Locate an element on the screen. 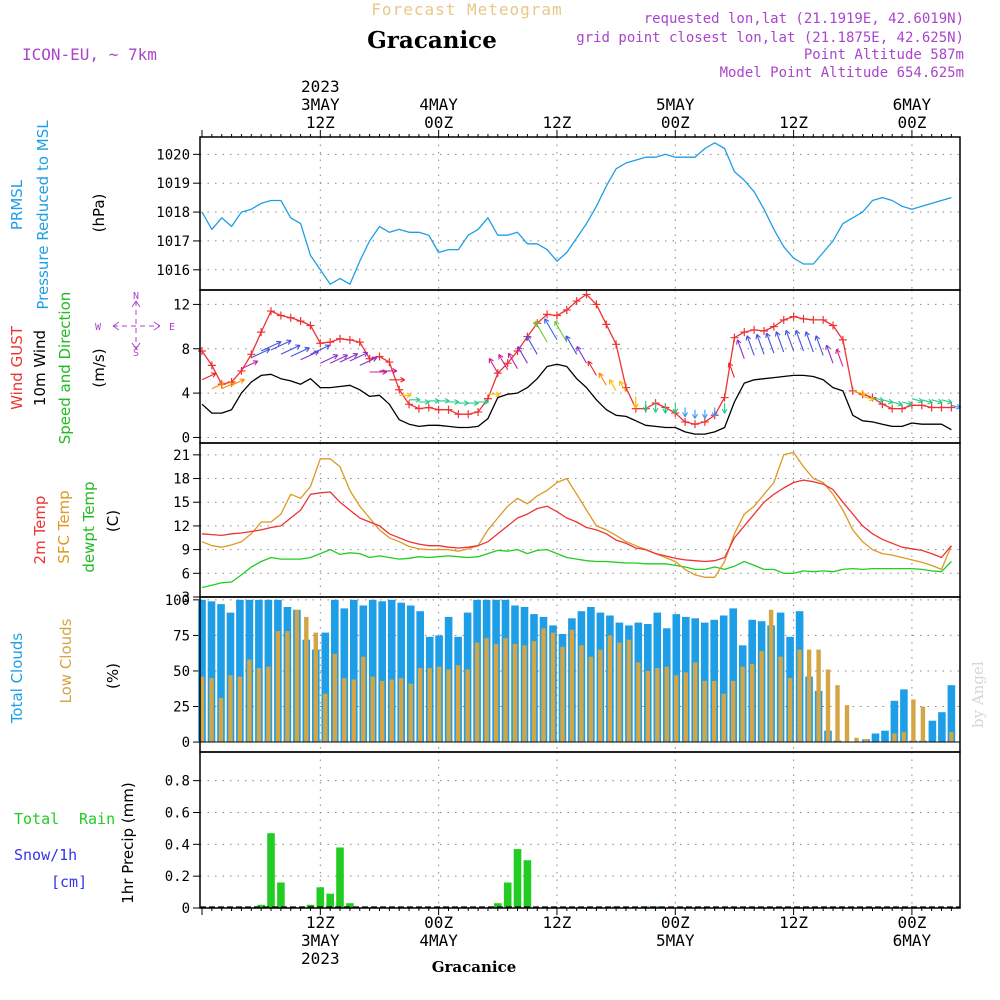 The height and width of the screenshot is (1000, 1000). clouds-side-labels: Total Clouds Low Clouds (%) is located at coordinates (65, 671).